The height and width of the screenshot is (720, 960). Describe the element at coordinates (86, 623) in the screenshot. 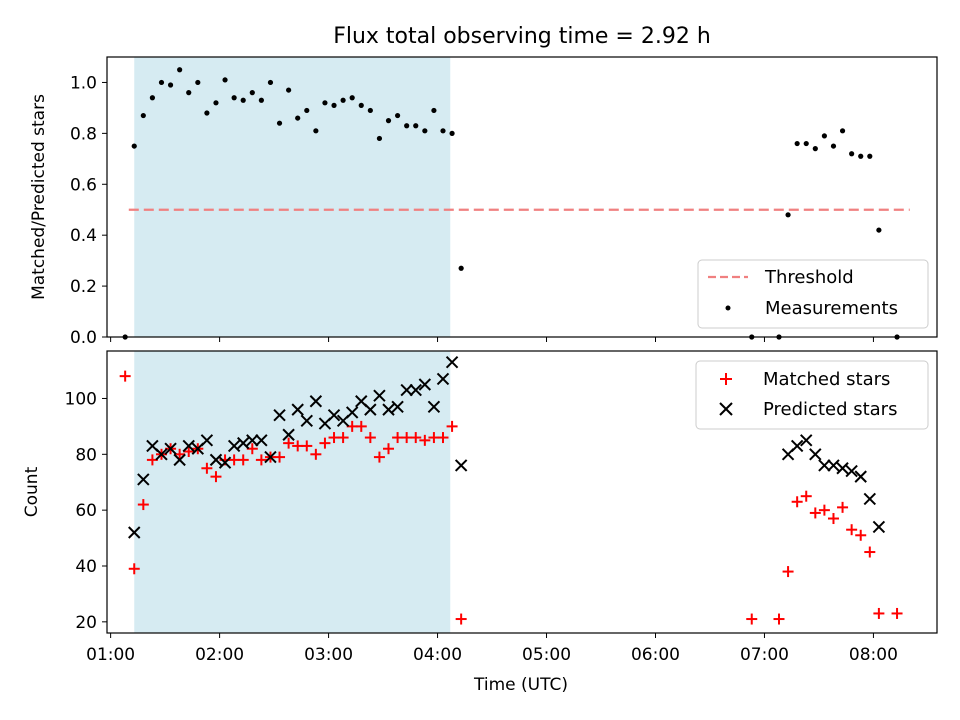

I see `bottom-y-tick-label: 20` at that location.